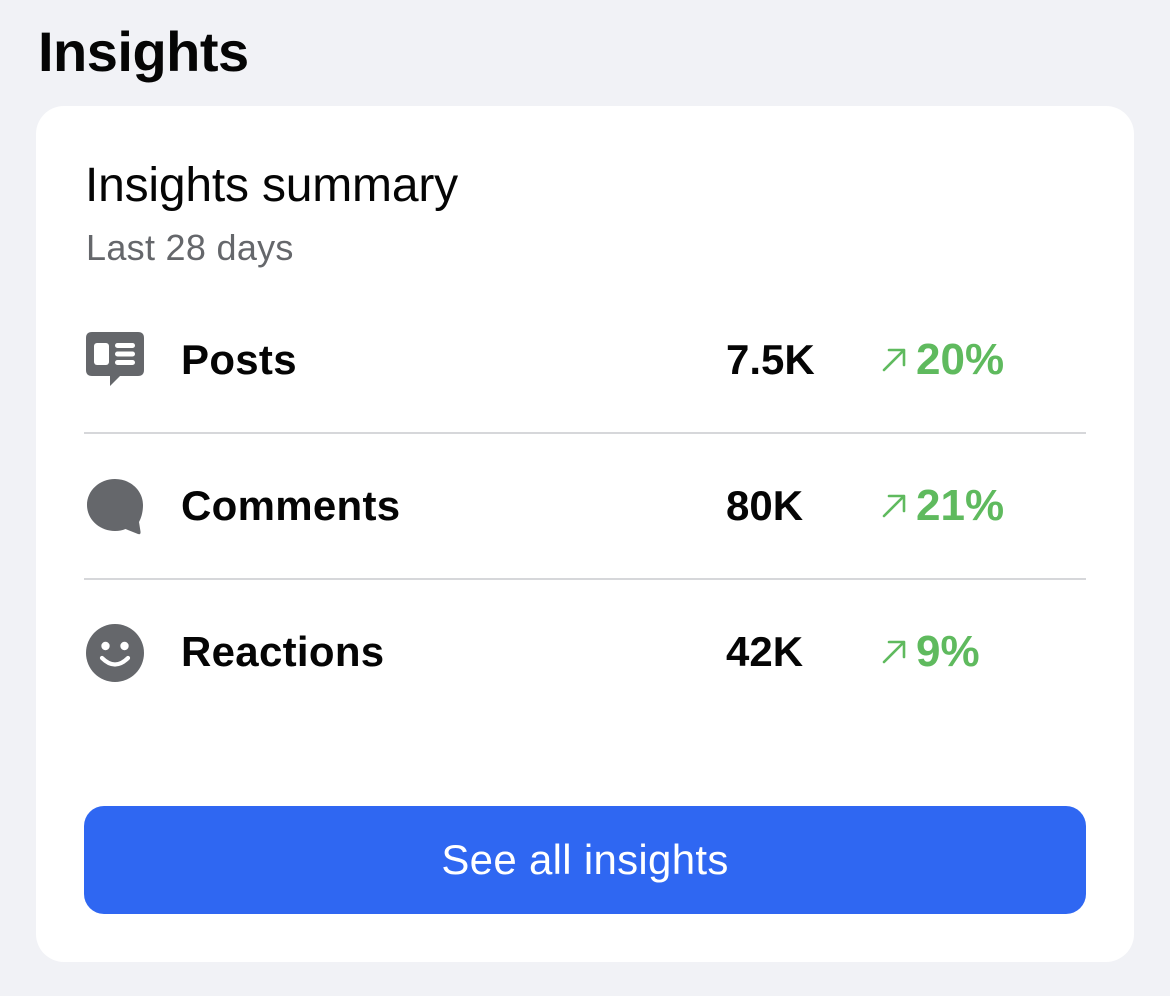 The image size is (1170, 996). I want to click on metric-label: Reactions, so click(283, 651).